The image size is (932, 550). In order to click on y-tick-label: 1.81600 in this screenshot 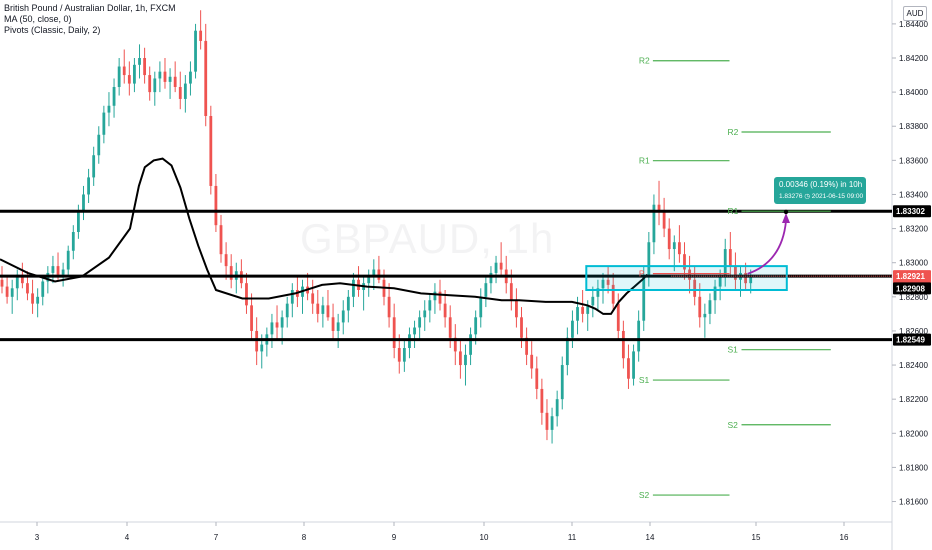, I will do `click(913, 502)`.